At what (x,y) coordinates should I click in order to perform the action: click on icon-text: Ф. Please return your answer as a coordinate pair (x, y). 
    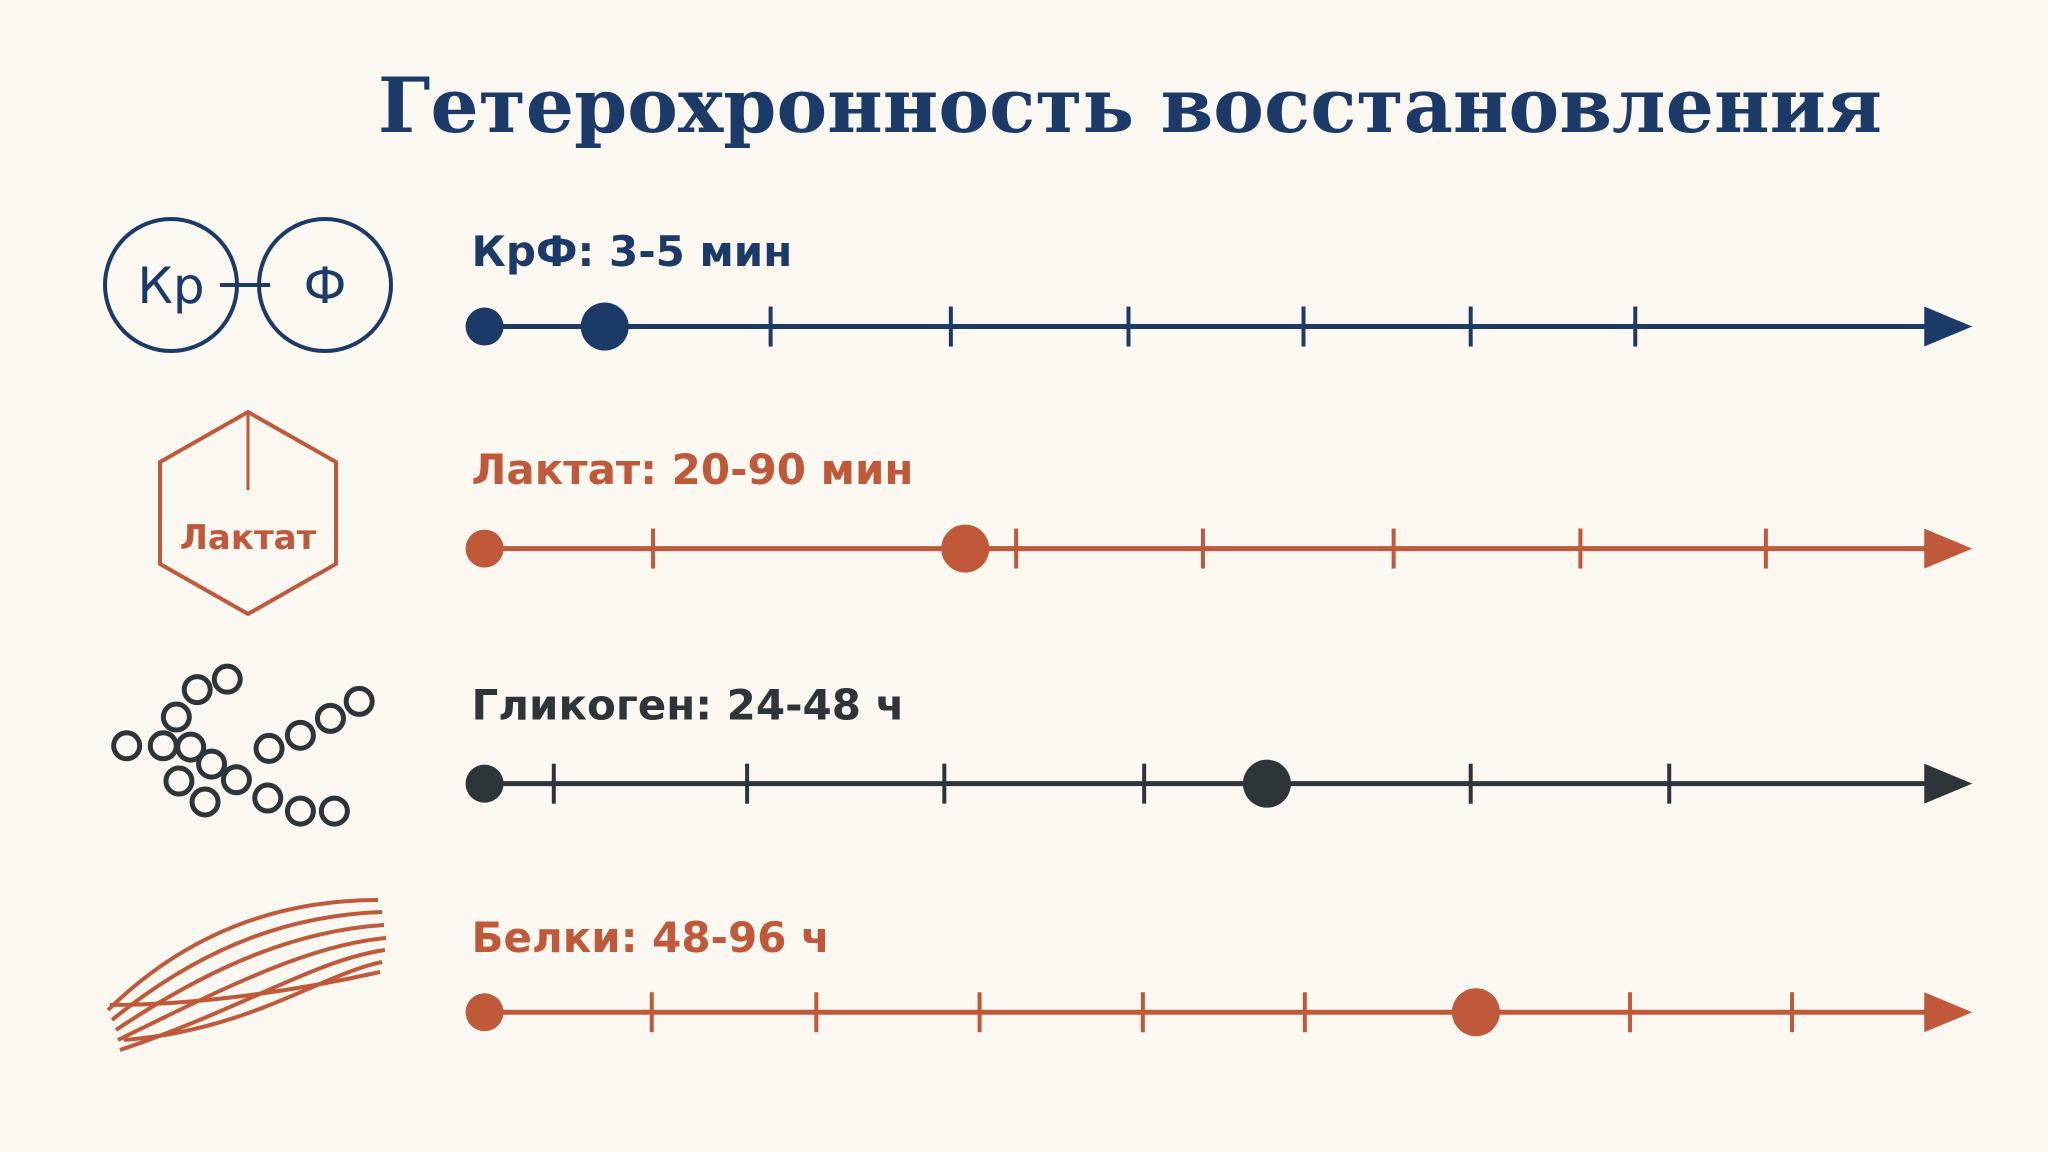
    Looking at the image, I should click on (324, 286).